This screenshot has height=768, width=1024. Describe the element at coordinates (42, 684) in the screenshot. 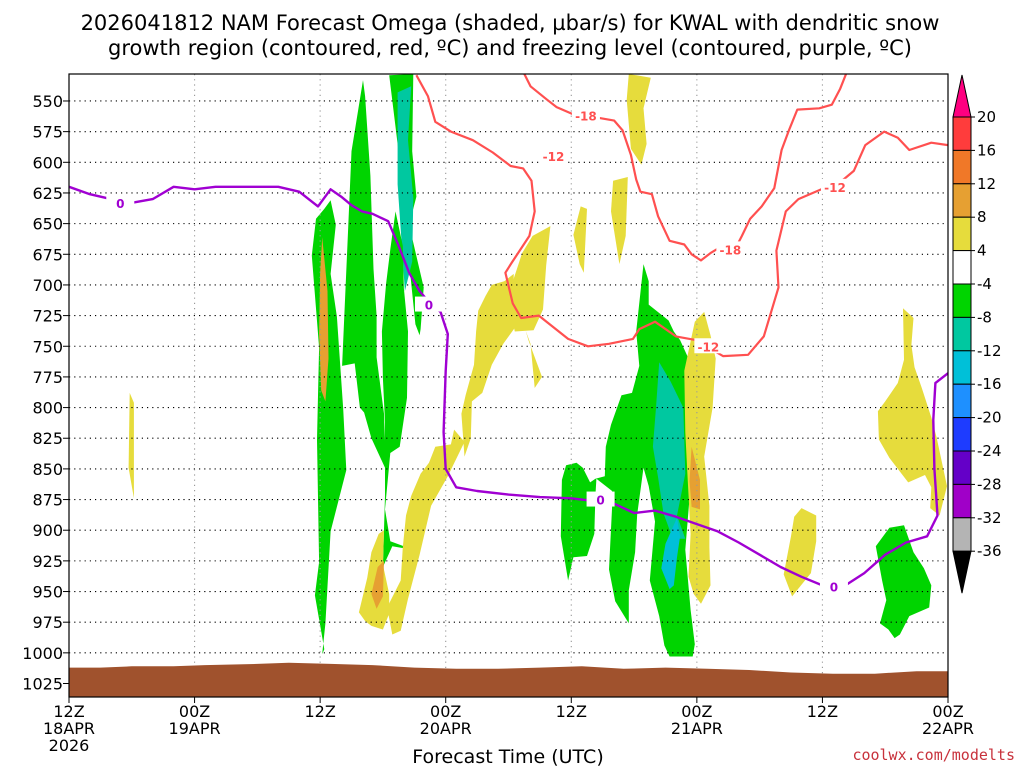

I see `y-tick-label-1025: 1025` at that location.